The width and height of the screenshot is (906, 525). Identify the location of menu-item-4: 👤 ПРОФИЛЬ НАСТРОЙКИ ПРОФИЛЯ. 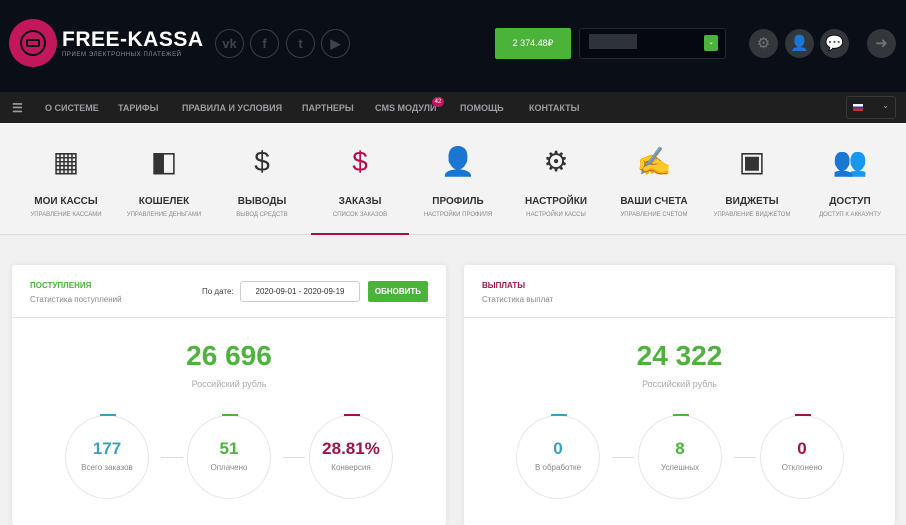
(458, 179).